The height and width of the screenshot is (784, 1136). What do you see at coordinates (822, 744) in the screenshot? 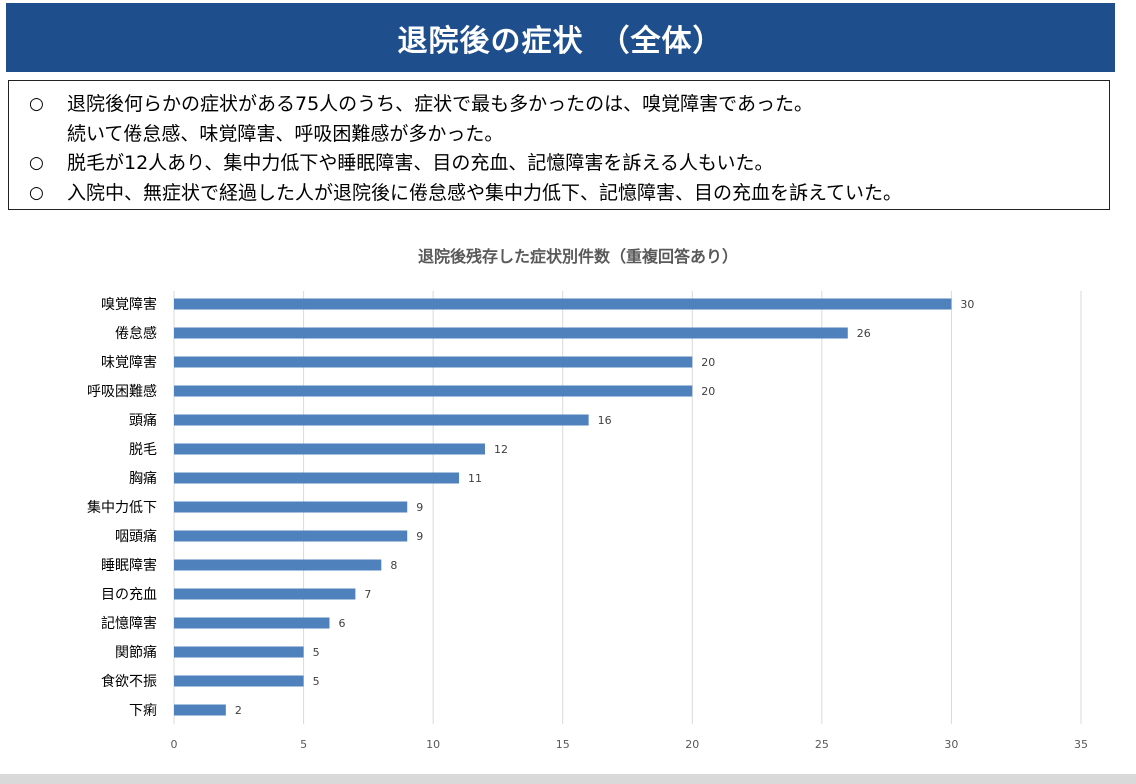
I see `x-tick-label: 25` at bounding box center [822, 744].